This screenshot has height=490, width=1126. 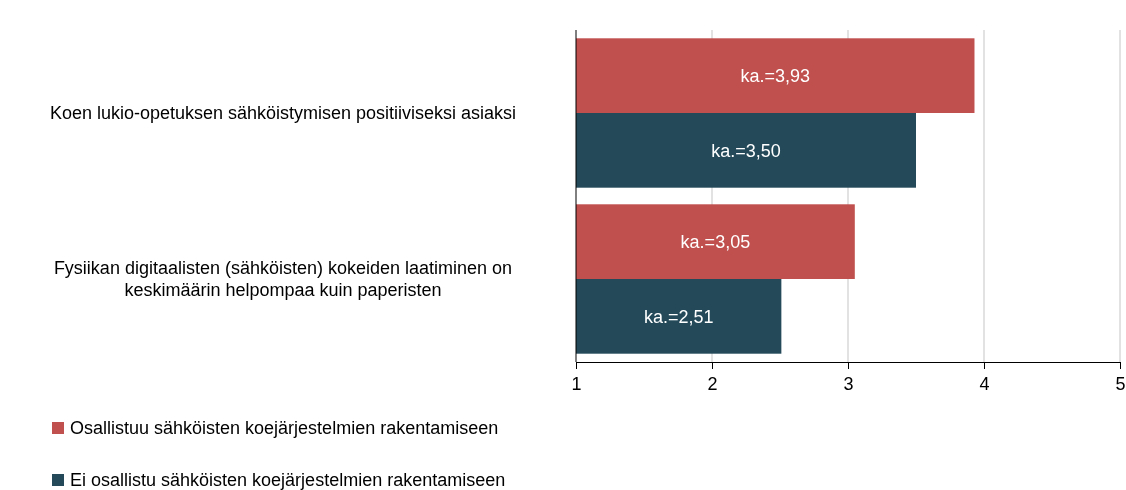 I want to click on legend-label: Ei osallistu sähköisten koejärjestelmien rakentamiseen, so click(x=288, y=480).